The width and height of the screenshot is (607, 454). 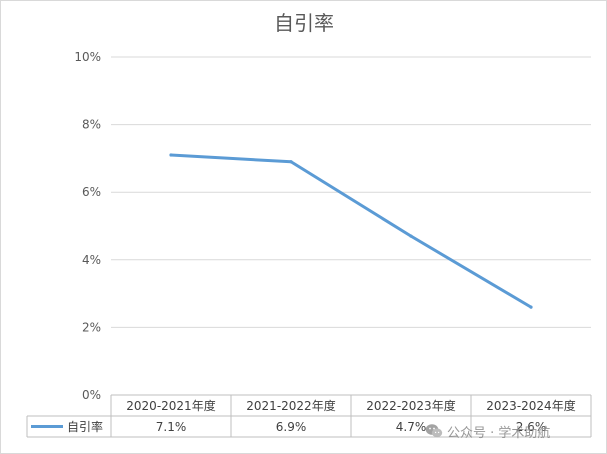 What do you see at coordinates (91, 260) in the screenshot?
I see `y-tick-label: 4%` at bounding box center [91, 260].